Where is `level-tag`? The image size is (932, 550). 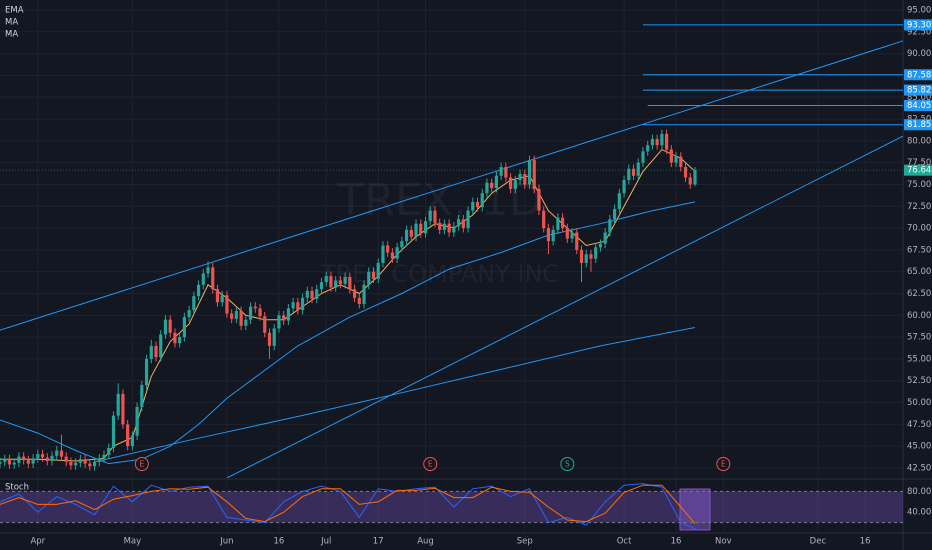 level-tag is located at coordinates (918, 125).